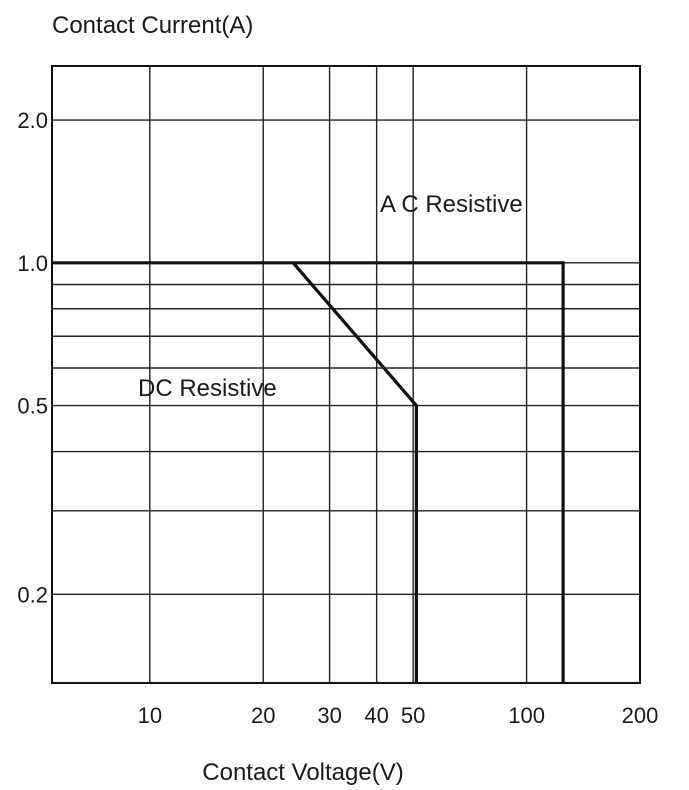 The image size is (689, 790). What do you see at coordinates (150, 715) in the screenshot?
I see `x-tick-label: 10` at bounding box center [150, 715].